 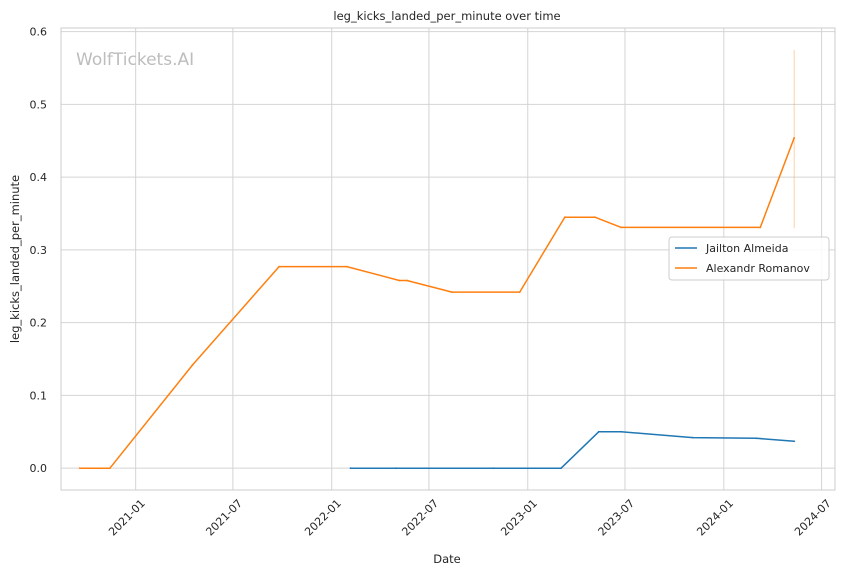 I want to click on y-tick-label: 0.5, so click(x=39, y=104).